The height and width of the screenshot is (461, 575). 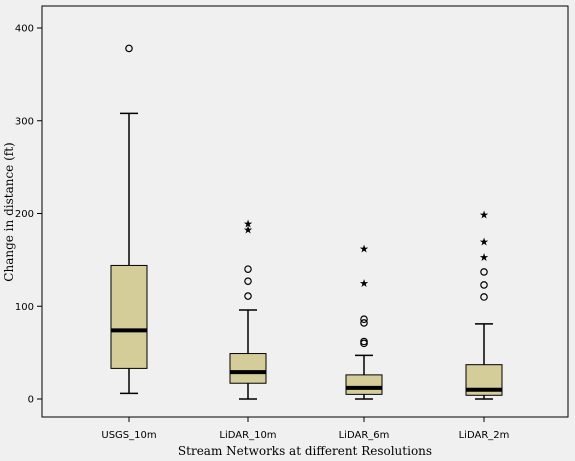 What do you see at coordinates (364, 435) in the screenshot?
I see `x-tick-label: LiDAR_6m` at bounding box center [364, 435].